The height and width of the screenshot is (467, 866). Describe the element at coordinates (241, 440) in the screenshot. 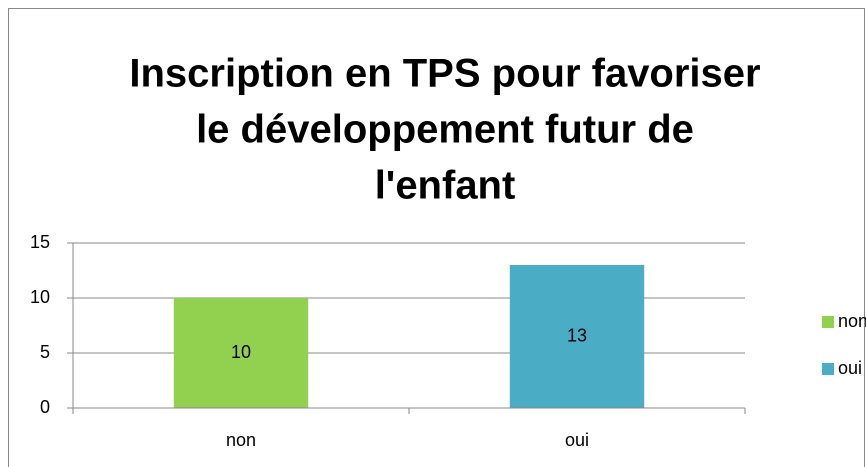

I see `x-tick-label: non` at that location.